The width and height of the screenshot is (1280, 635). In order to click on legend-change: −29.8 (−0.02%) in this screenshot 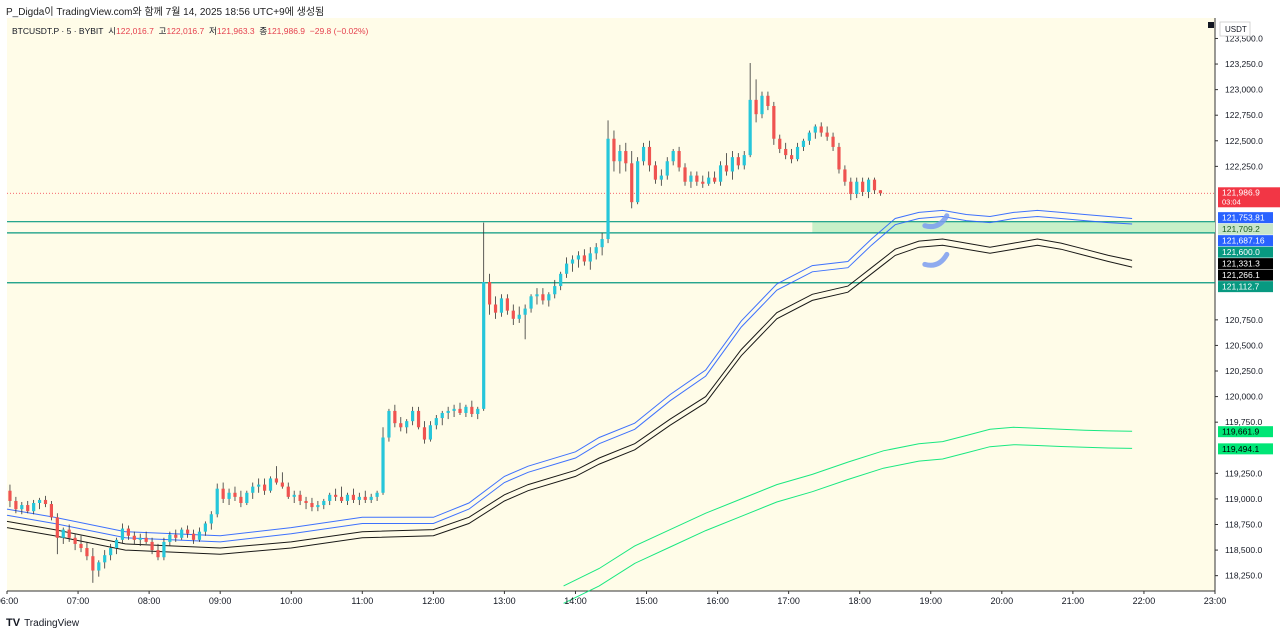, I will do `click(339, 31)`.